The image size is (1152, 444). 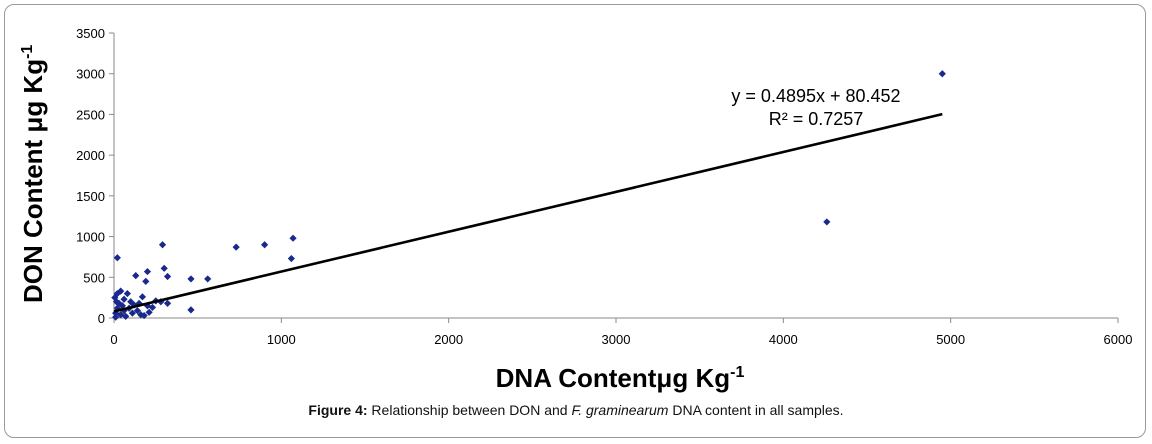 I want to click on x-axis-label: DNA Contentμg Kg-1, so click(x=620, y=378).